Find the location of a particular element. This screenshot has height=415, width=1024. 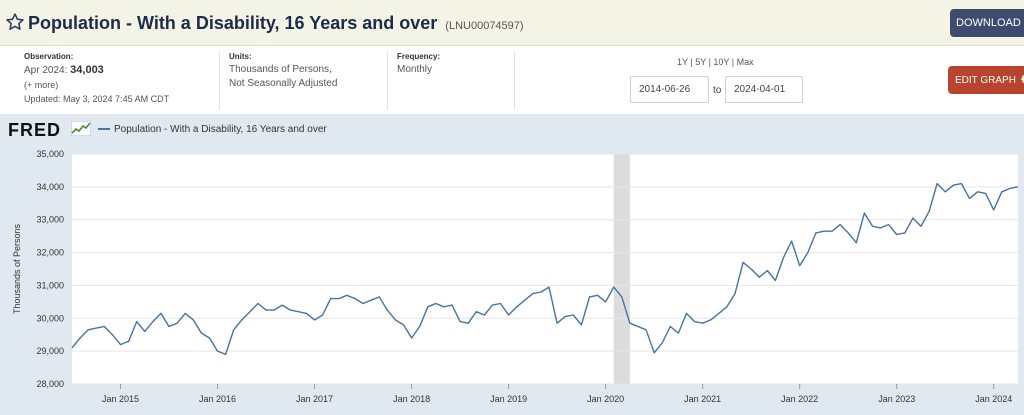

end-date-input: 2024-04-01 is located at coordinates (764, 89).